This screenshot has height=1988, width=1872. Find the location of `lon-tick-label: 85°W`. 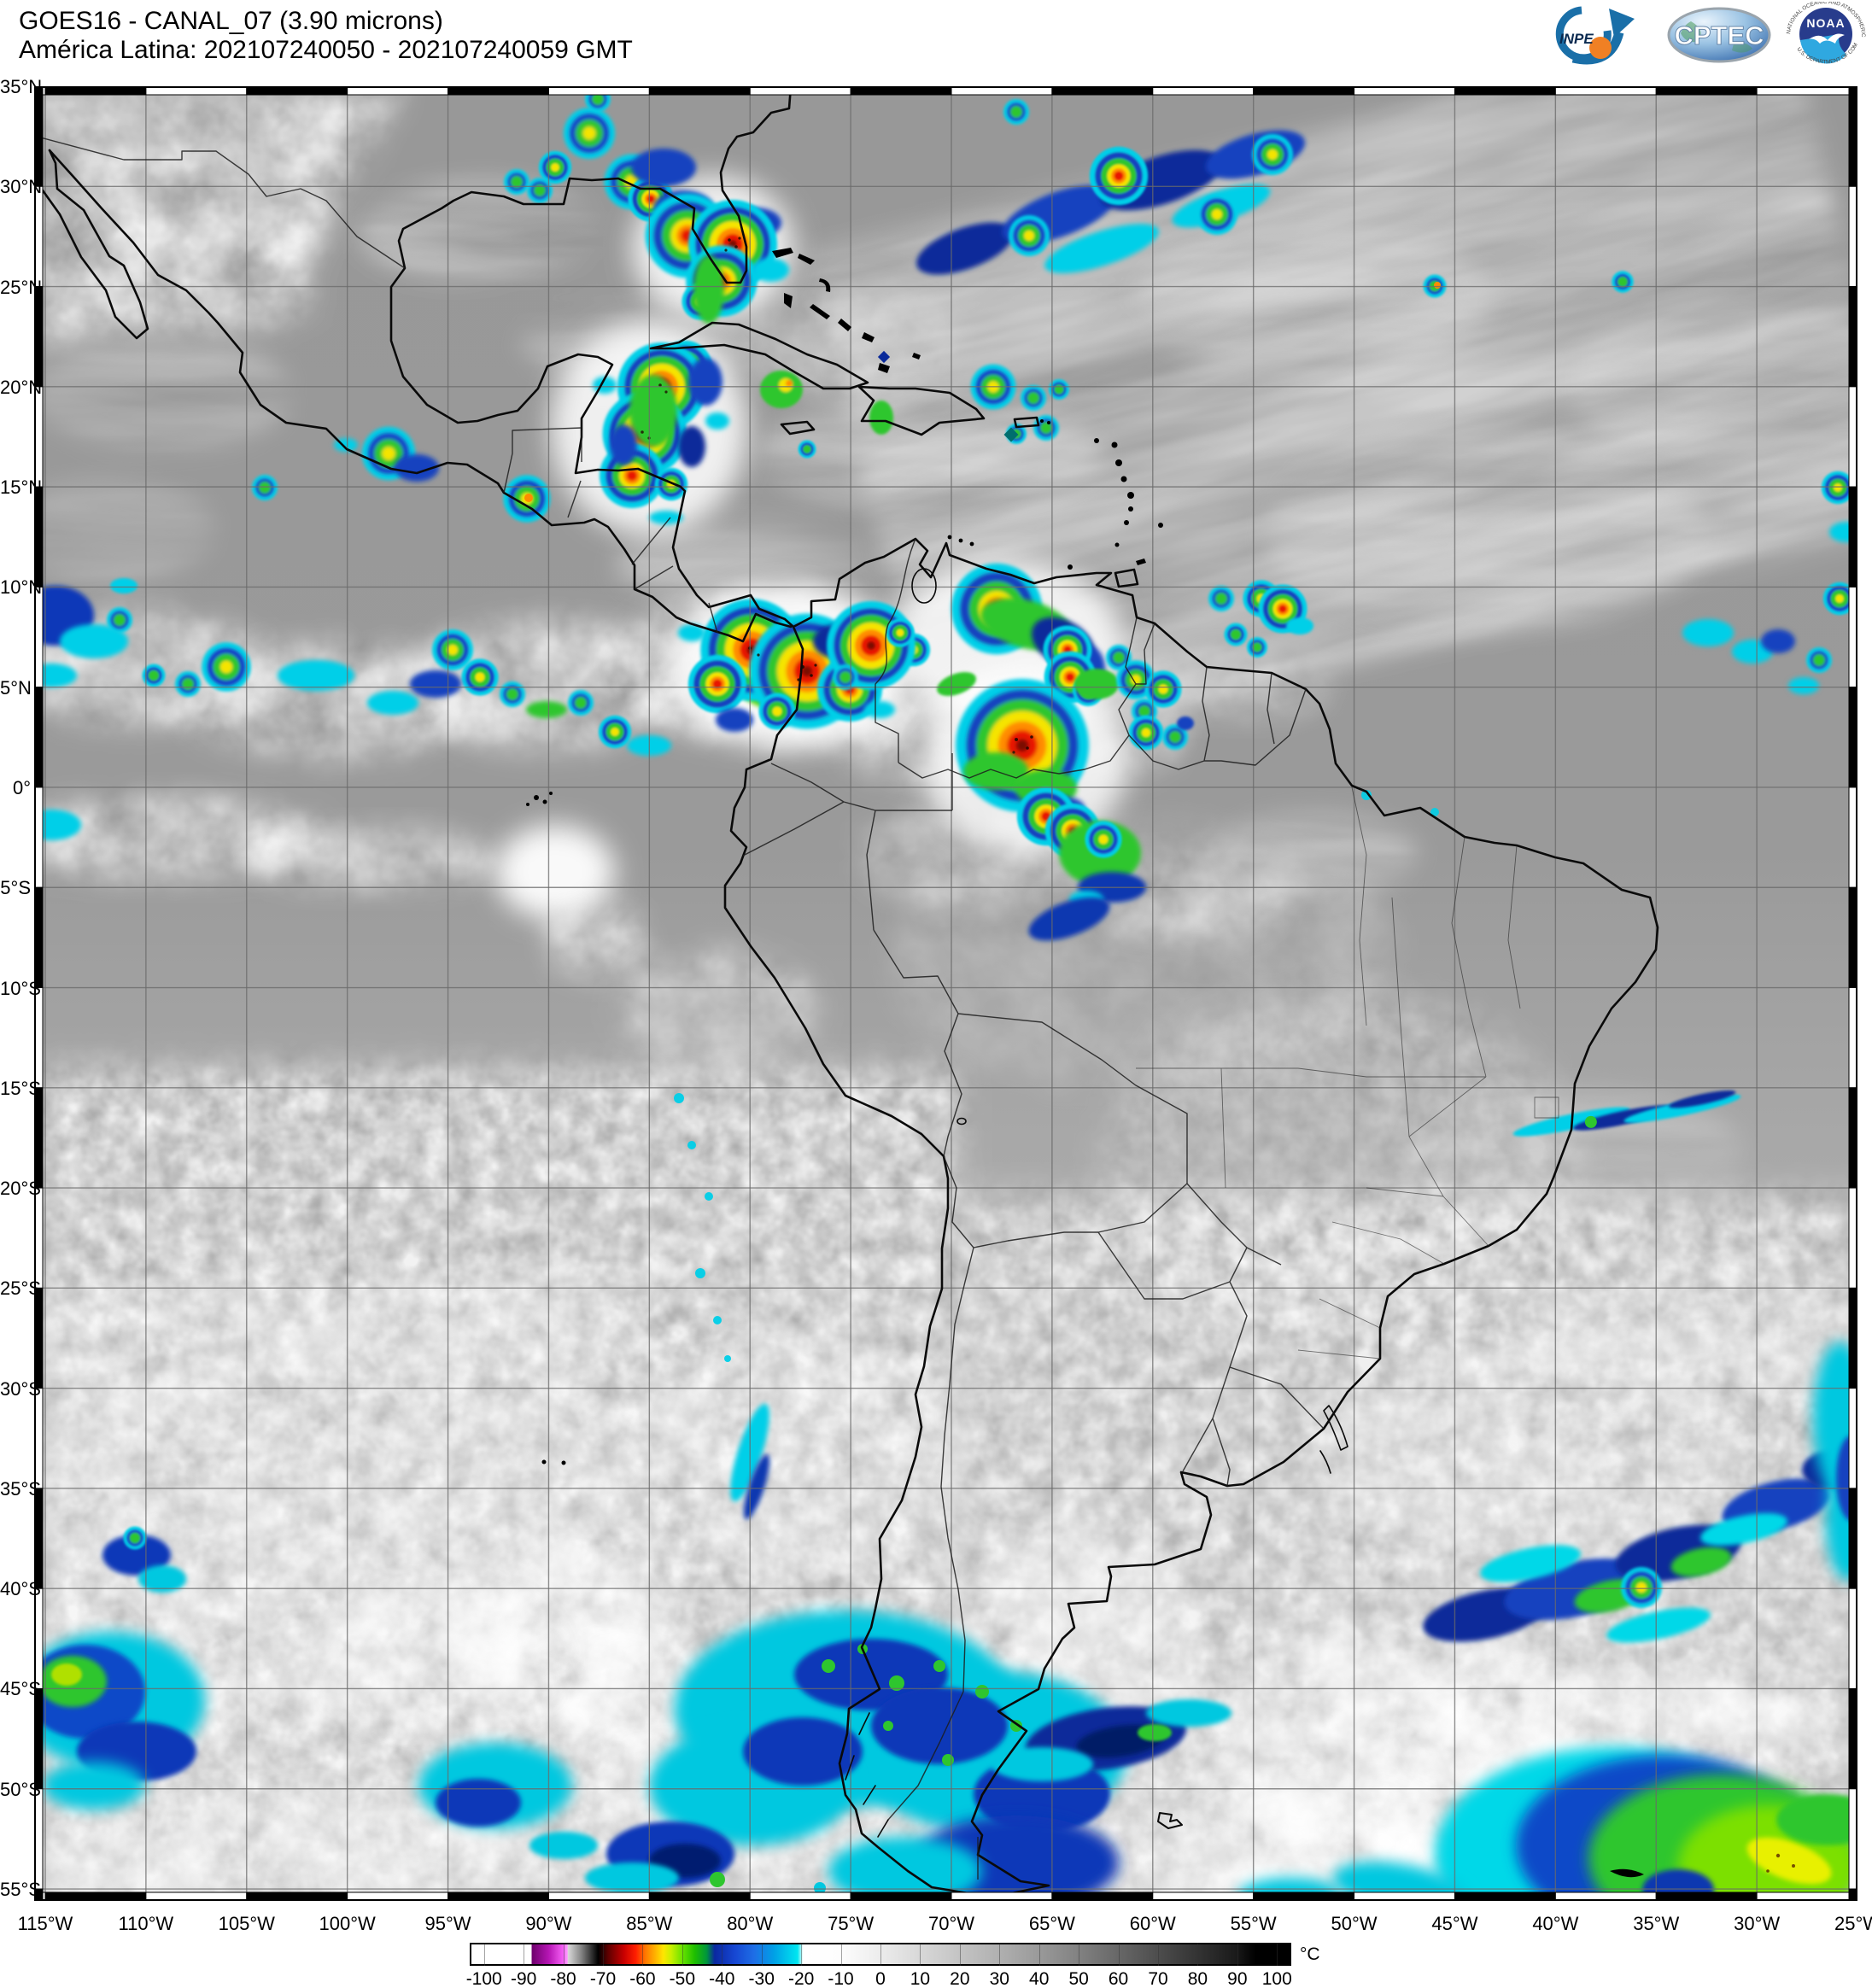

lon-tick-label: 85°W is located at coordinates (649, 1923).